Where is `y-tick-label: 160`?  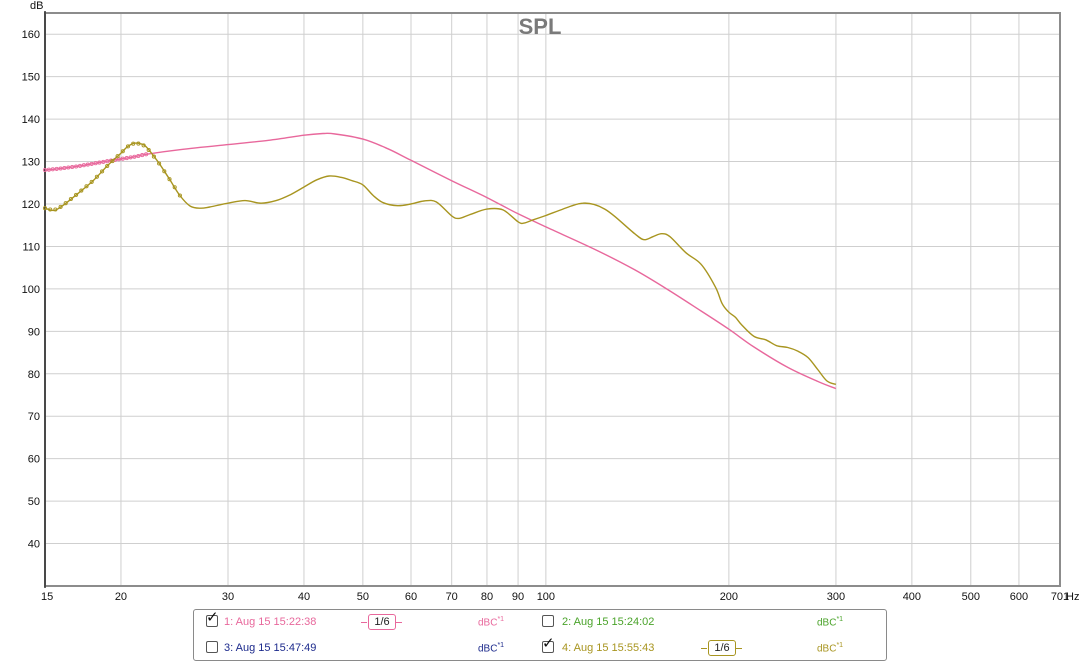 y-tick-label: 160 is located at coordinates (31, 35).